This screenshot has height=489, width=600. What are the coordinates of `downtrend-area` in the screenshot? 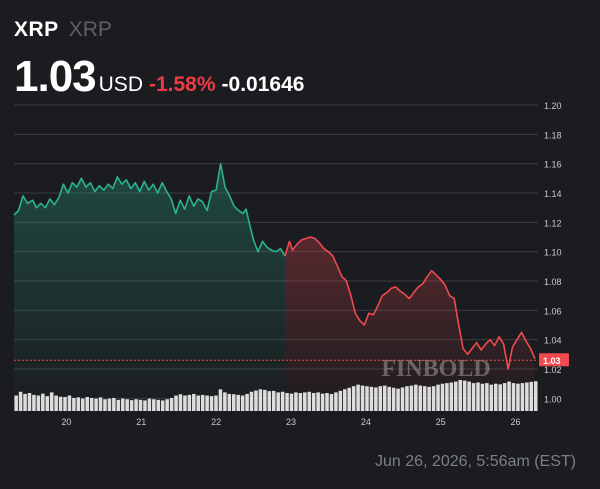 It's located at (410, 325).